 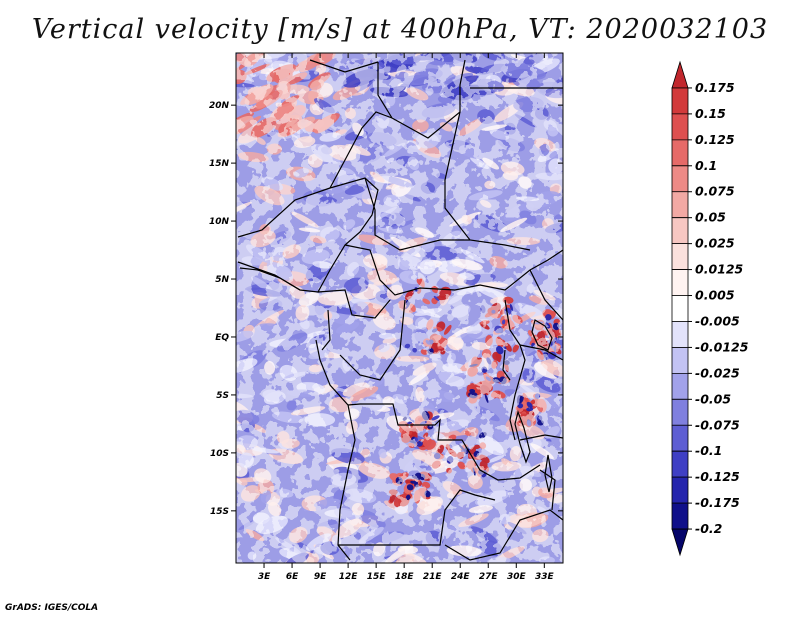 I want to click on lake-outline, so click(x=506, y=365).